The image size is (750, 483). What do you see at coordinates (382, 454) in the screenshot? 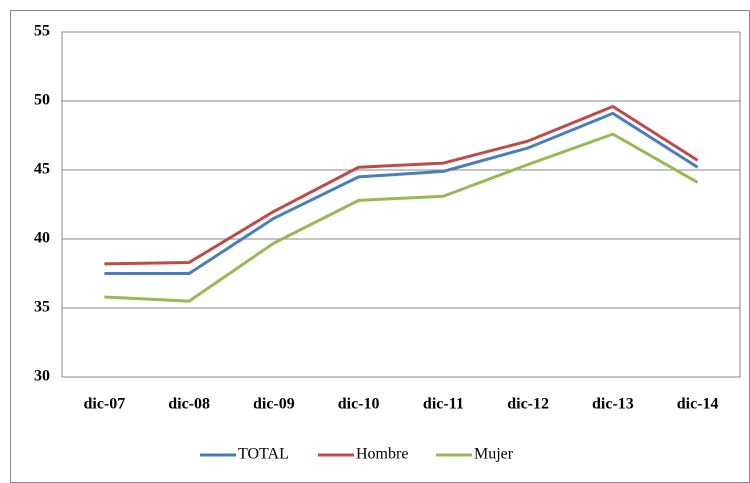
I see `legend-label: Hombre` at bounding box center [382, 454].